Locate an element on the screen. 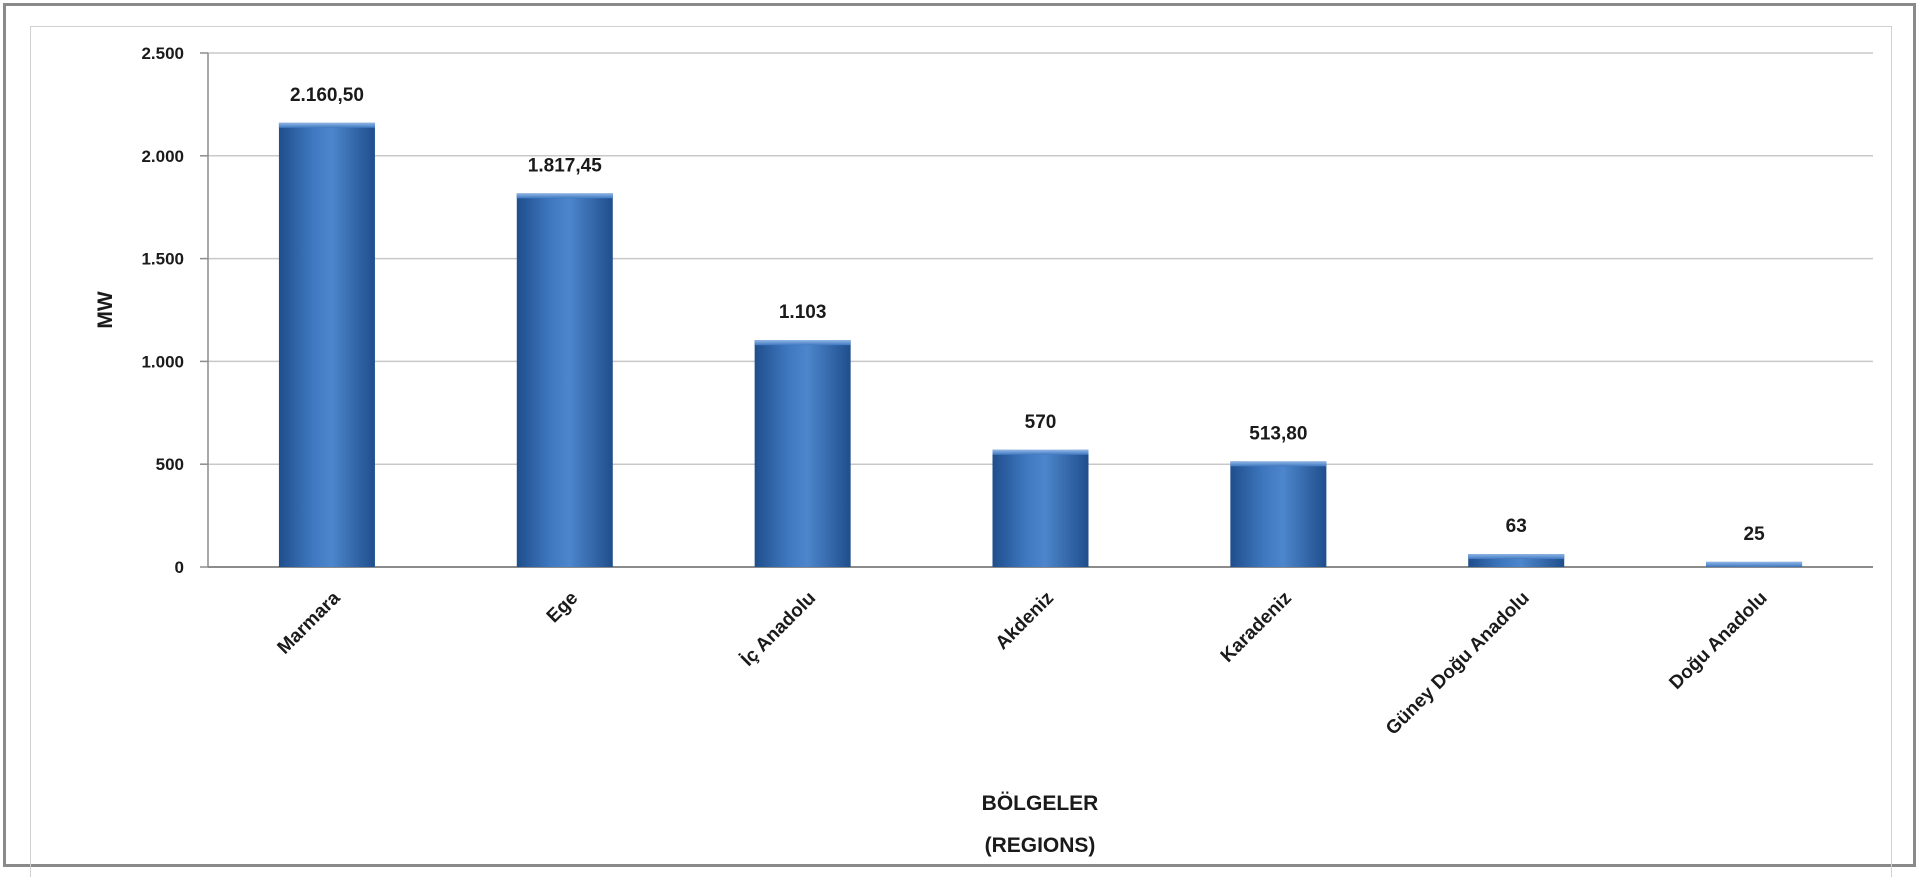  data-label: 513,80 is located at coordinates (1278, 433).